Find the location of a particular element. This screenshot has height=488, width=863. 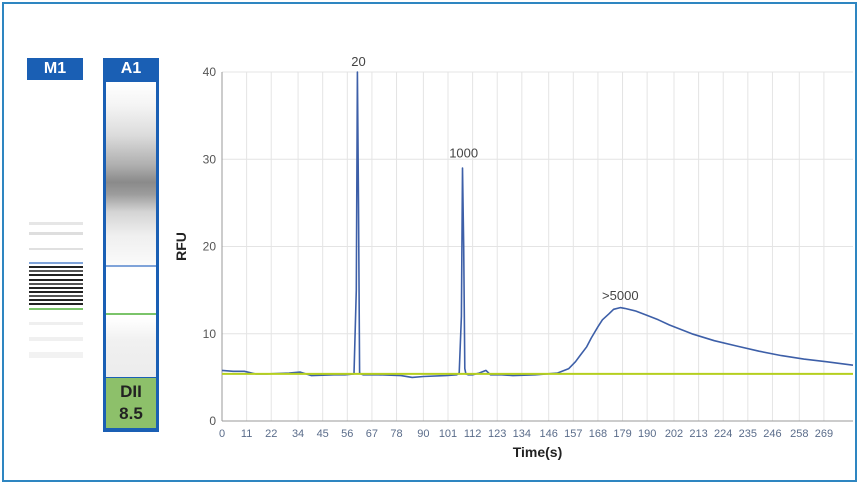

x-tick-label: 168 is located at coordinates (598, 434).